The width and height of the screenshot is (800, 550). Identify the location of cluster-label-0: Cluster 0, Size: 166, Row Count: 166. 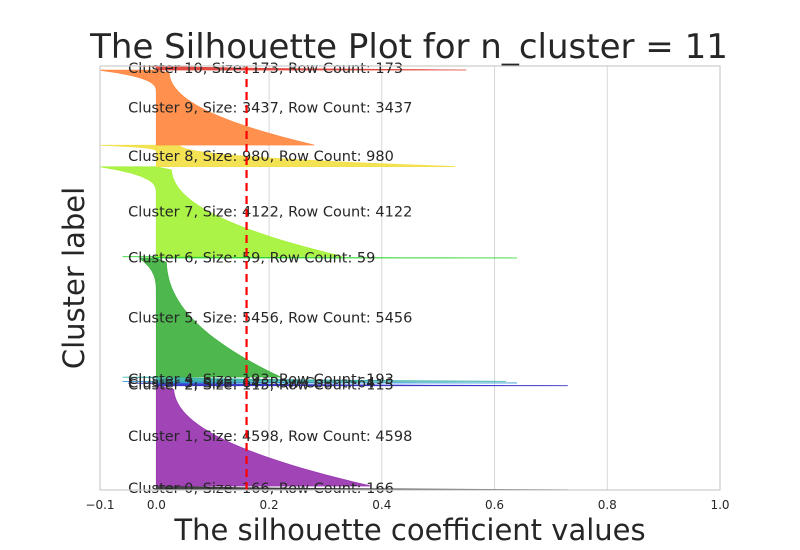
(261, 489).